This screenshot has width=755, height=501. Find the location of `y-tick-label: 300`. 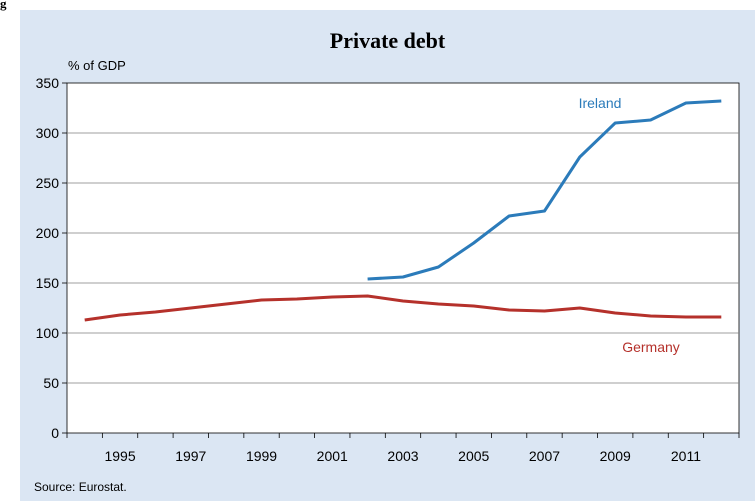

y-tick-label: 300 is located at coordinates (48, 133).